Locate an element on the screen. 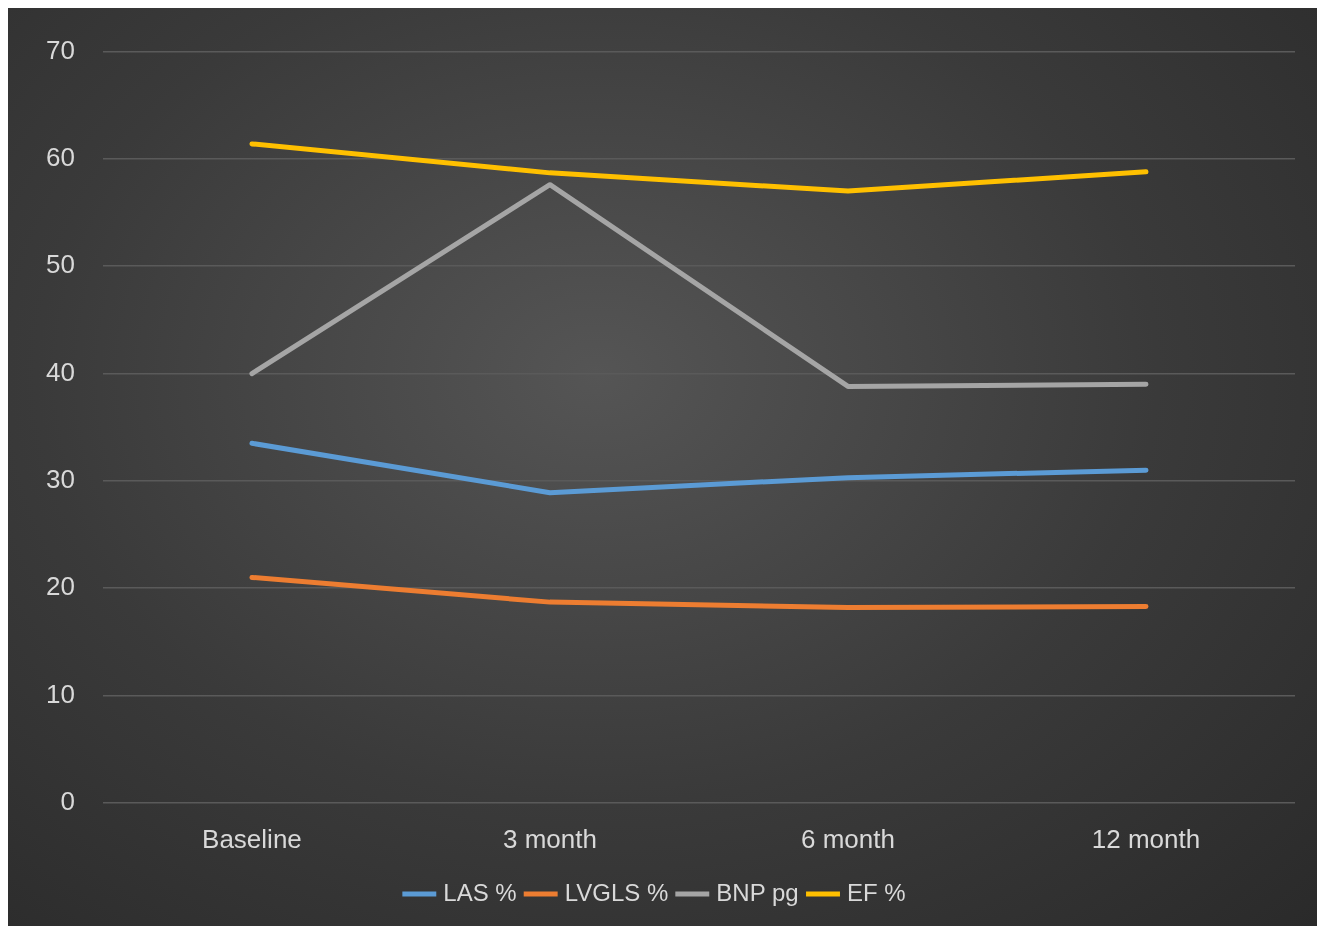  y-tick-label: 40 is located at coordinates (60, 371).